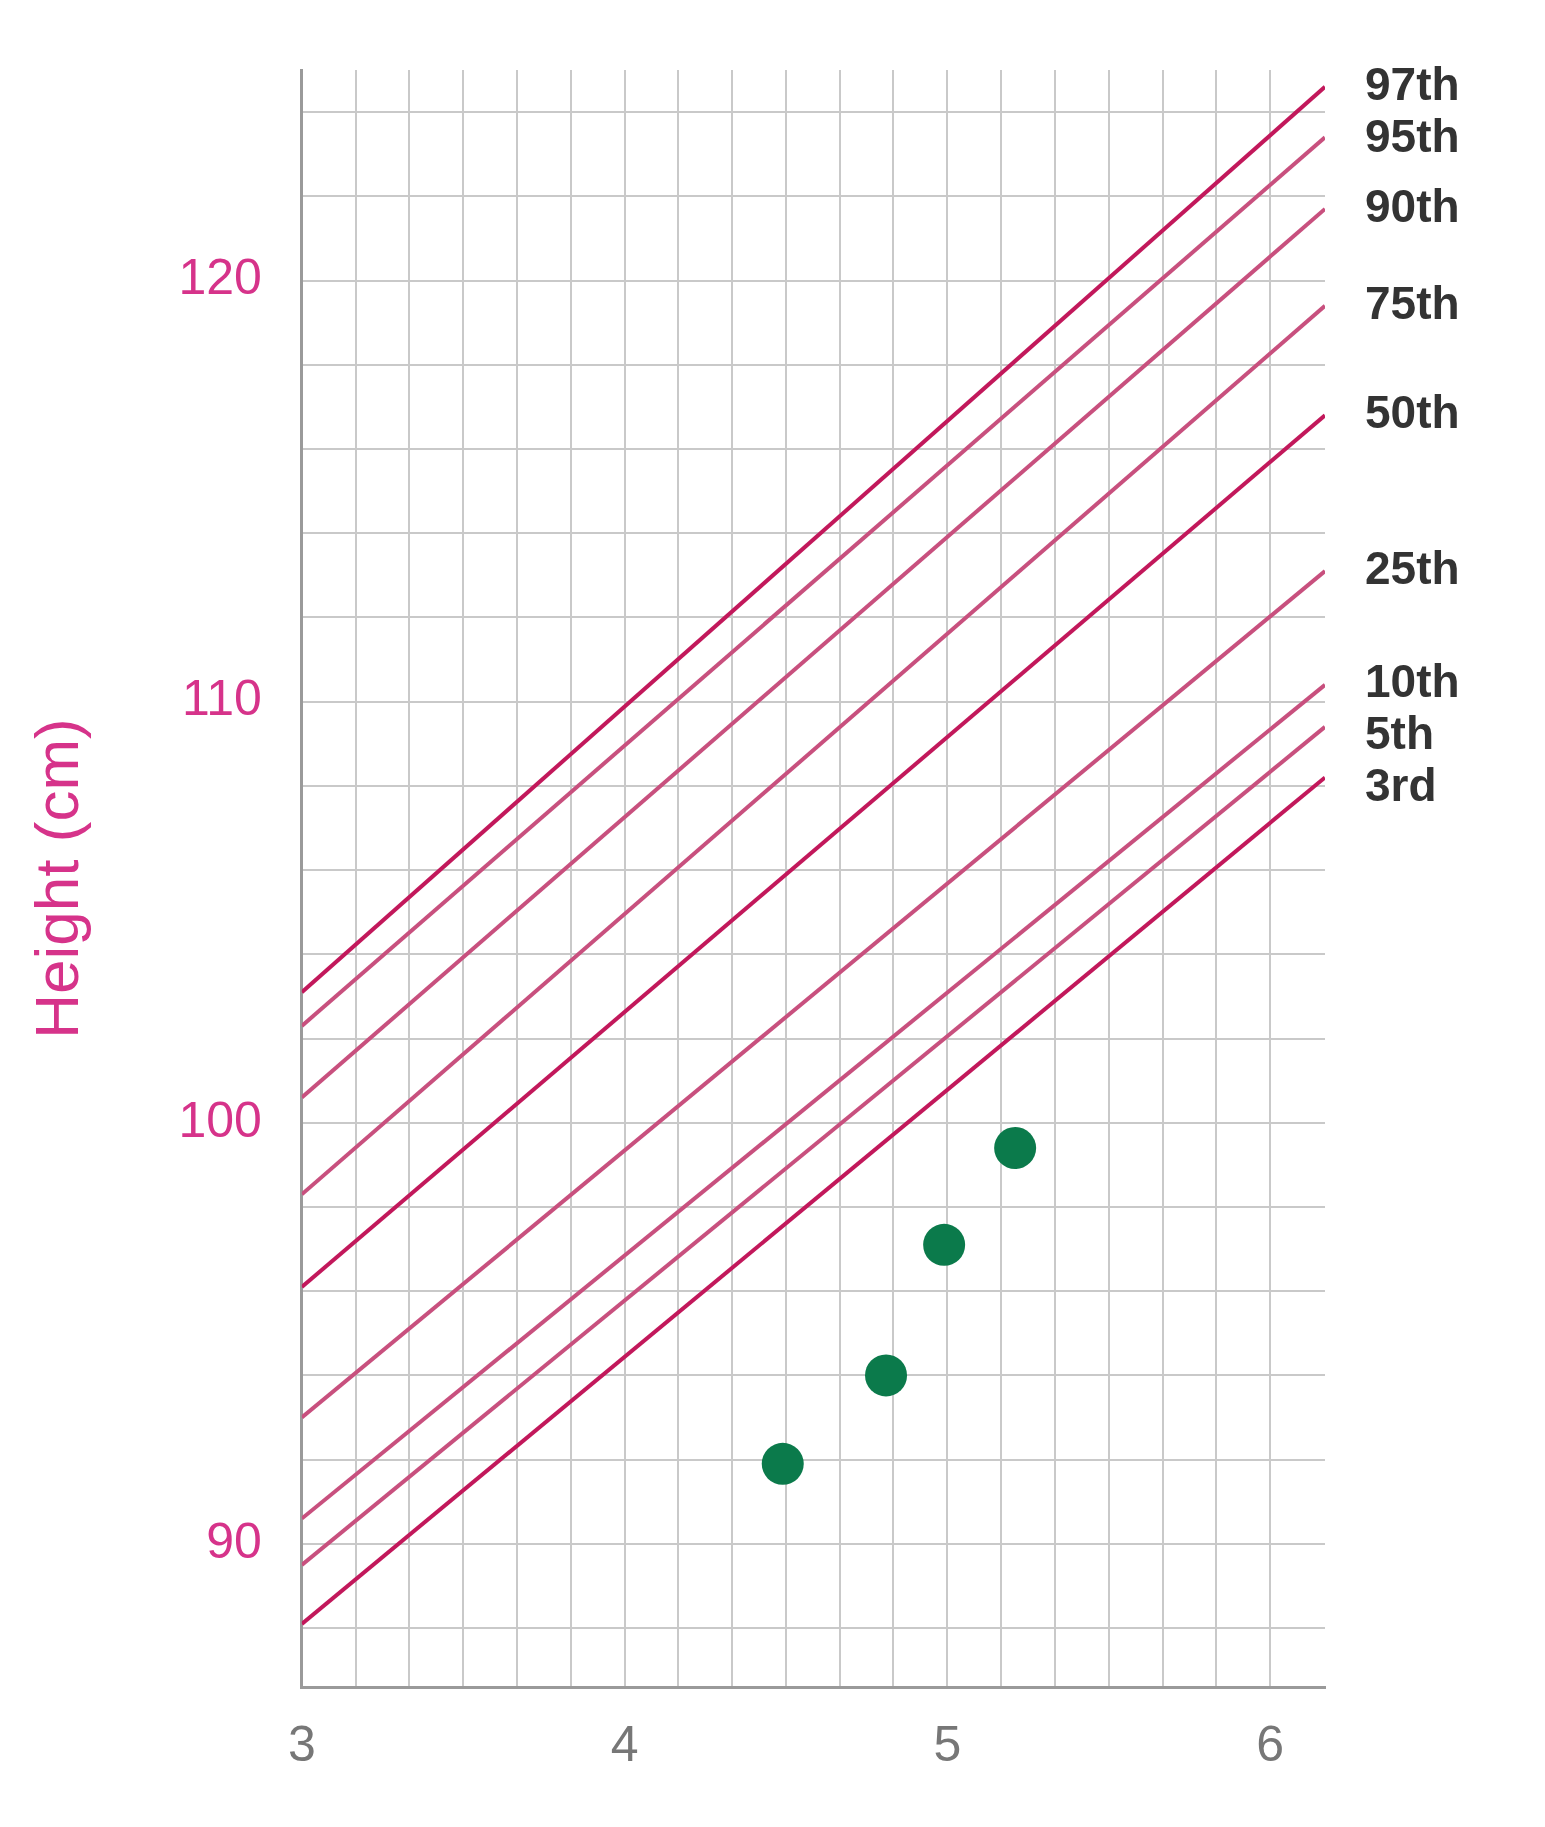 This screenshot has height=1827, width=1545. Describe the element at coordinates (1412, 567) in the screenshot. I see `series-label: 25th` at that location.